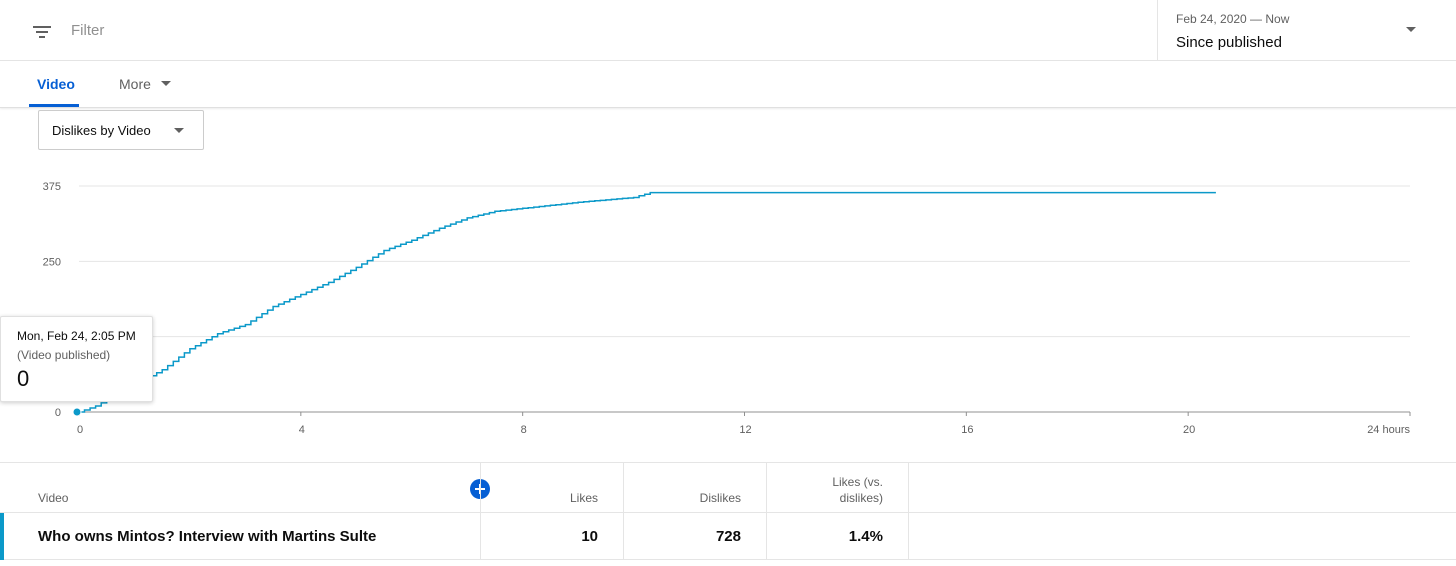 The width and height of the screenshot is (1456, 566). Describe the element at coordinates (302, 430) in the screenshot. I see `x-tick-label: 4` at that location.